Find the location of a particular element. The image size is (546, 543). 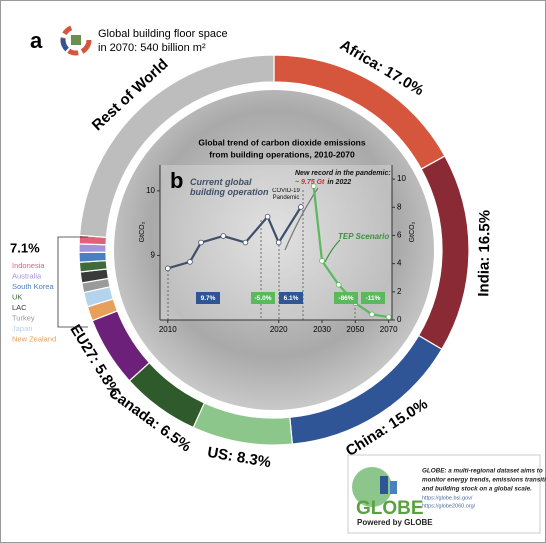

y-tick-label: 9 is located at coordinates (153, 255).